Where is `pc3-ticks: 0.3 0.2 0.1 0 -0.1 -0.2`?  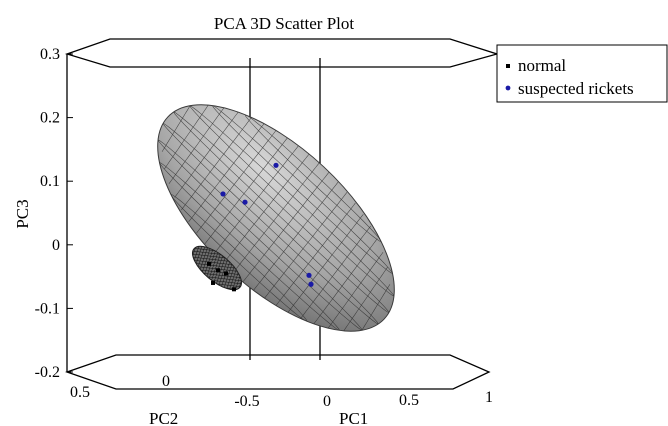 pc3-ticks: 0.3 0.2 0.1 0 -0.1 -0.2 is located at coordinates (54, 213).